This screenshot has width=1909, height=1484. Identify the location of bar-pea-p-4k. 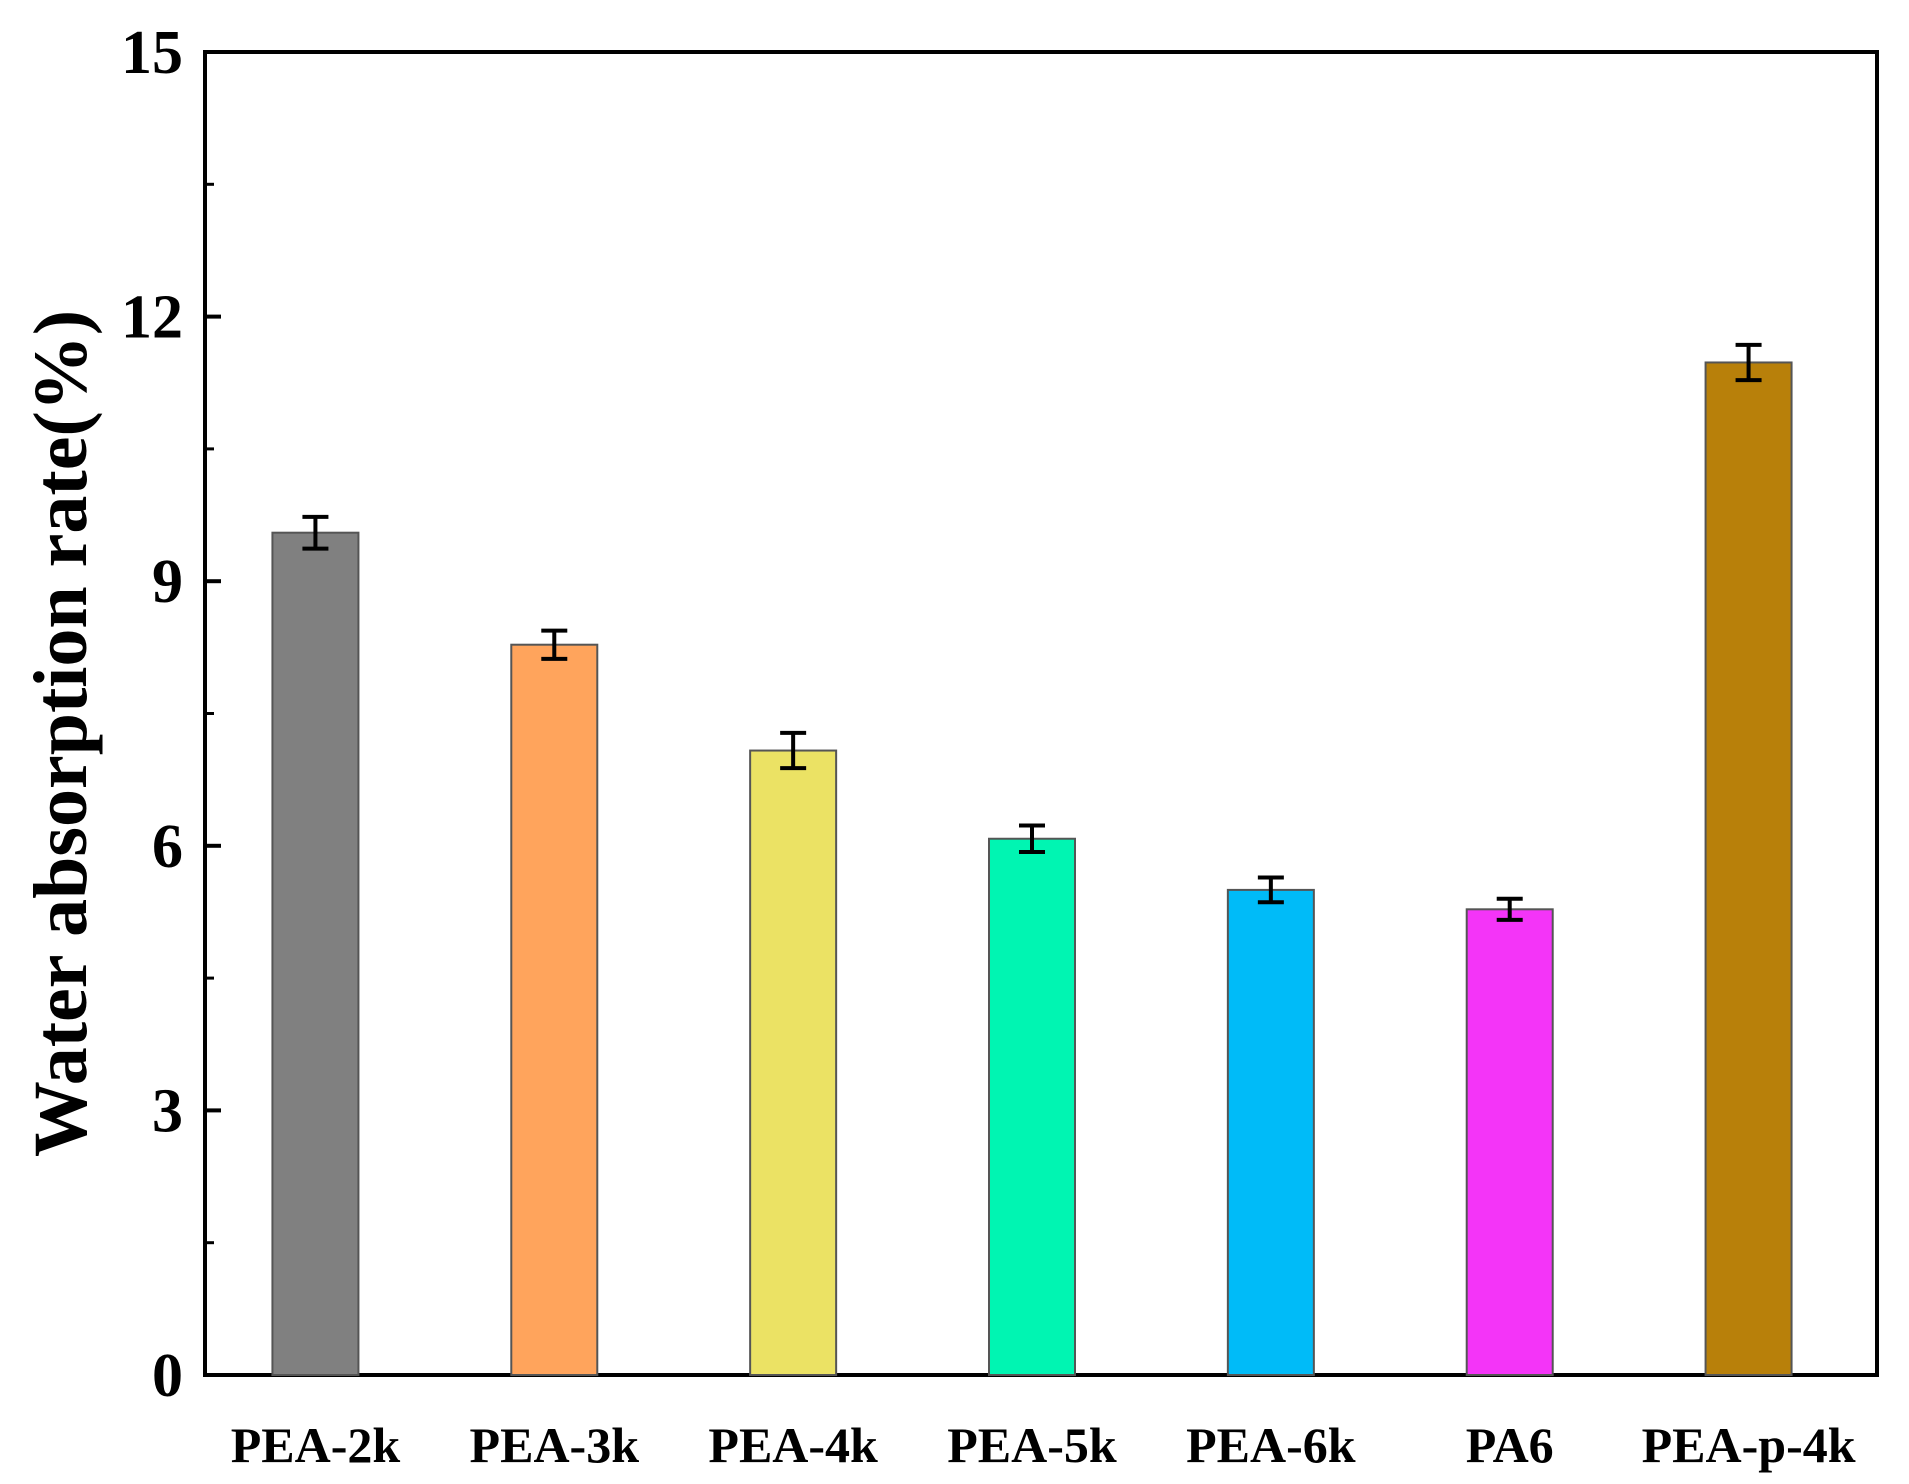
(1748, 868).